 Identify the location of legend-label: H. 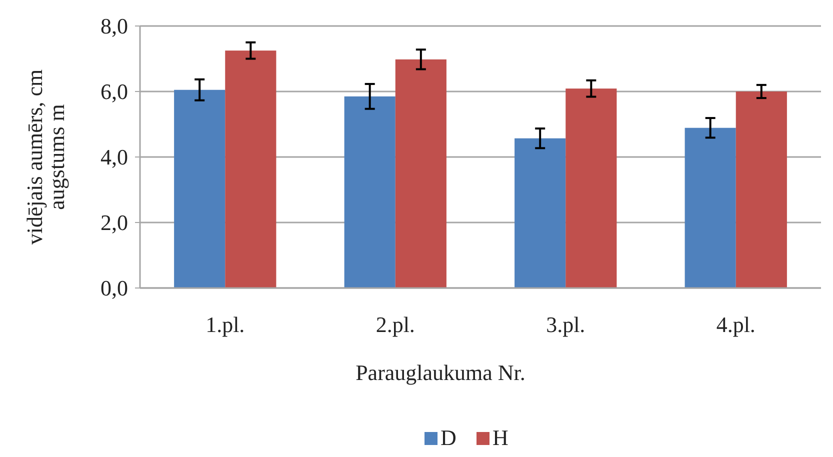
(500, 437).